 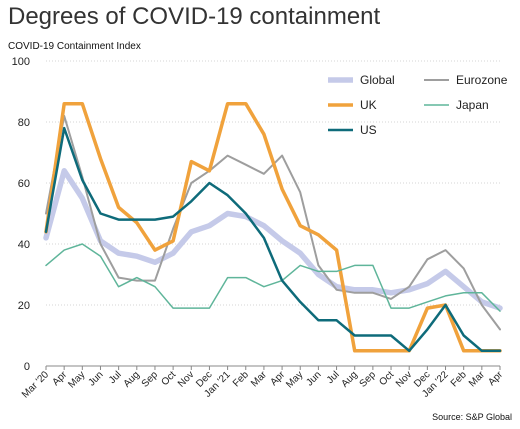 What do you see at coordinates (24, 123) in the screenshot?
I see `y-tick-label: 80` at bounding box center [24, 123].